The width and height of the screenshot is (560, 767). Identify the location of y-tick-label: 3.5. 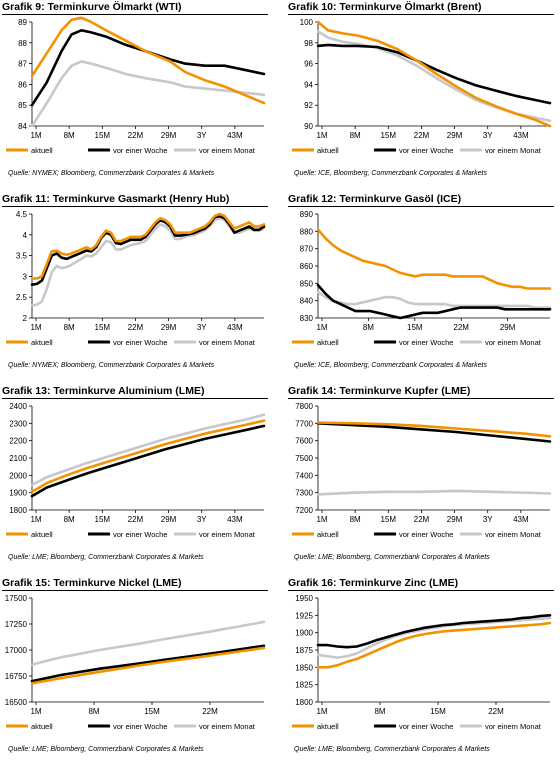
(22, 256).